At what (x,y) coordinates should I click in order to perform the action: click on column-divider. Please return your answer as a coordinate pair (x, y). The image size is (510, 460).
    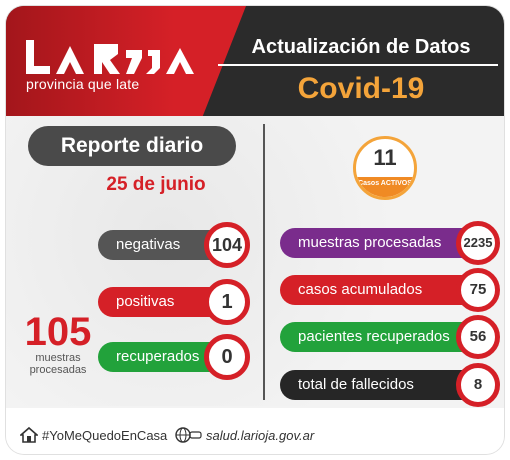
    Looking at the image, I should click on (264, 262).